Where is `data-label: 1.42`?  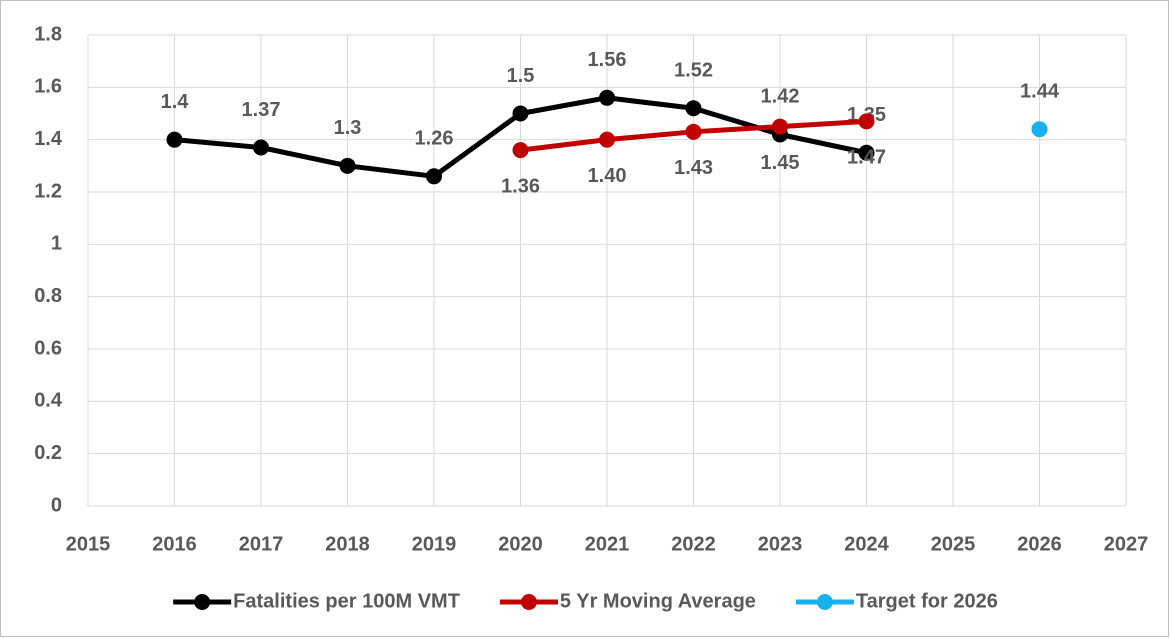 data-label: 1.42 is located at coordinates (780, 97).